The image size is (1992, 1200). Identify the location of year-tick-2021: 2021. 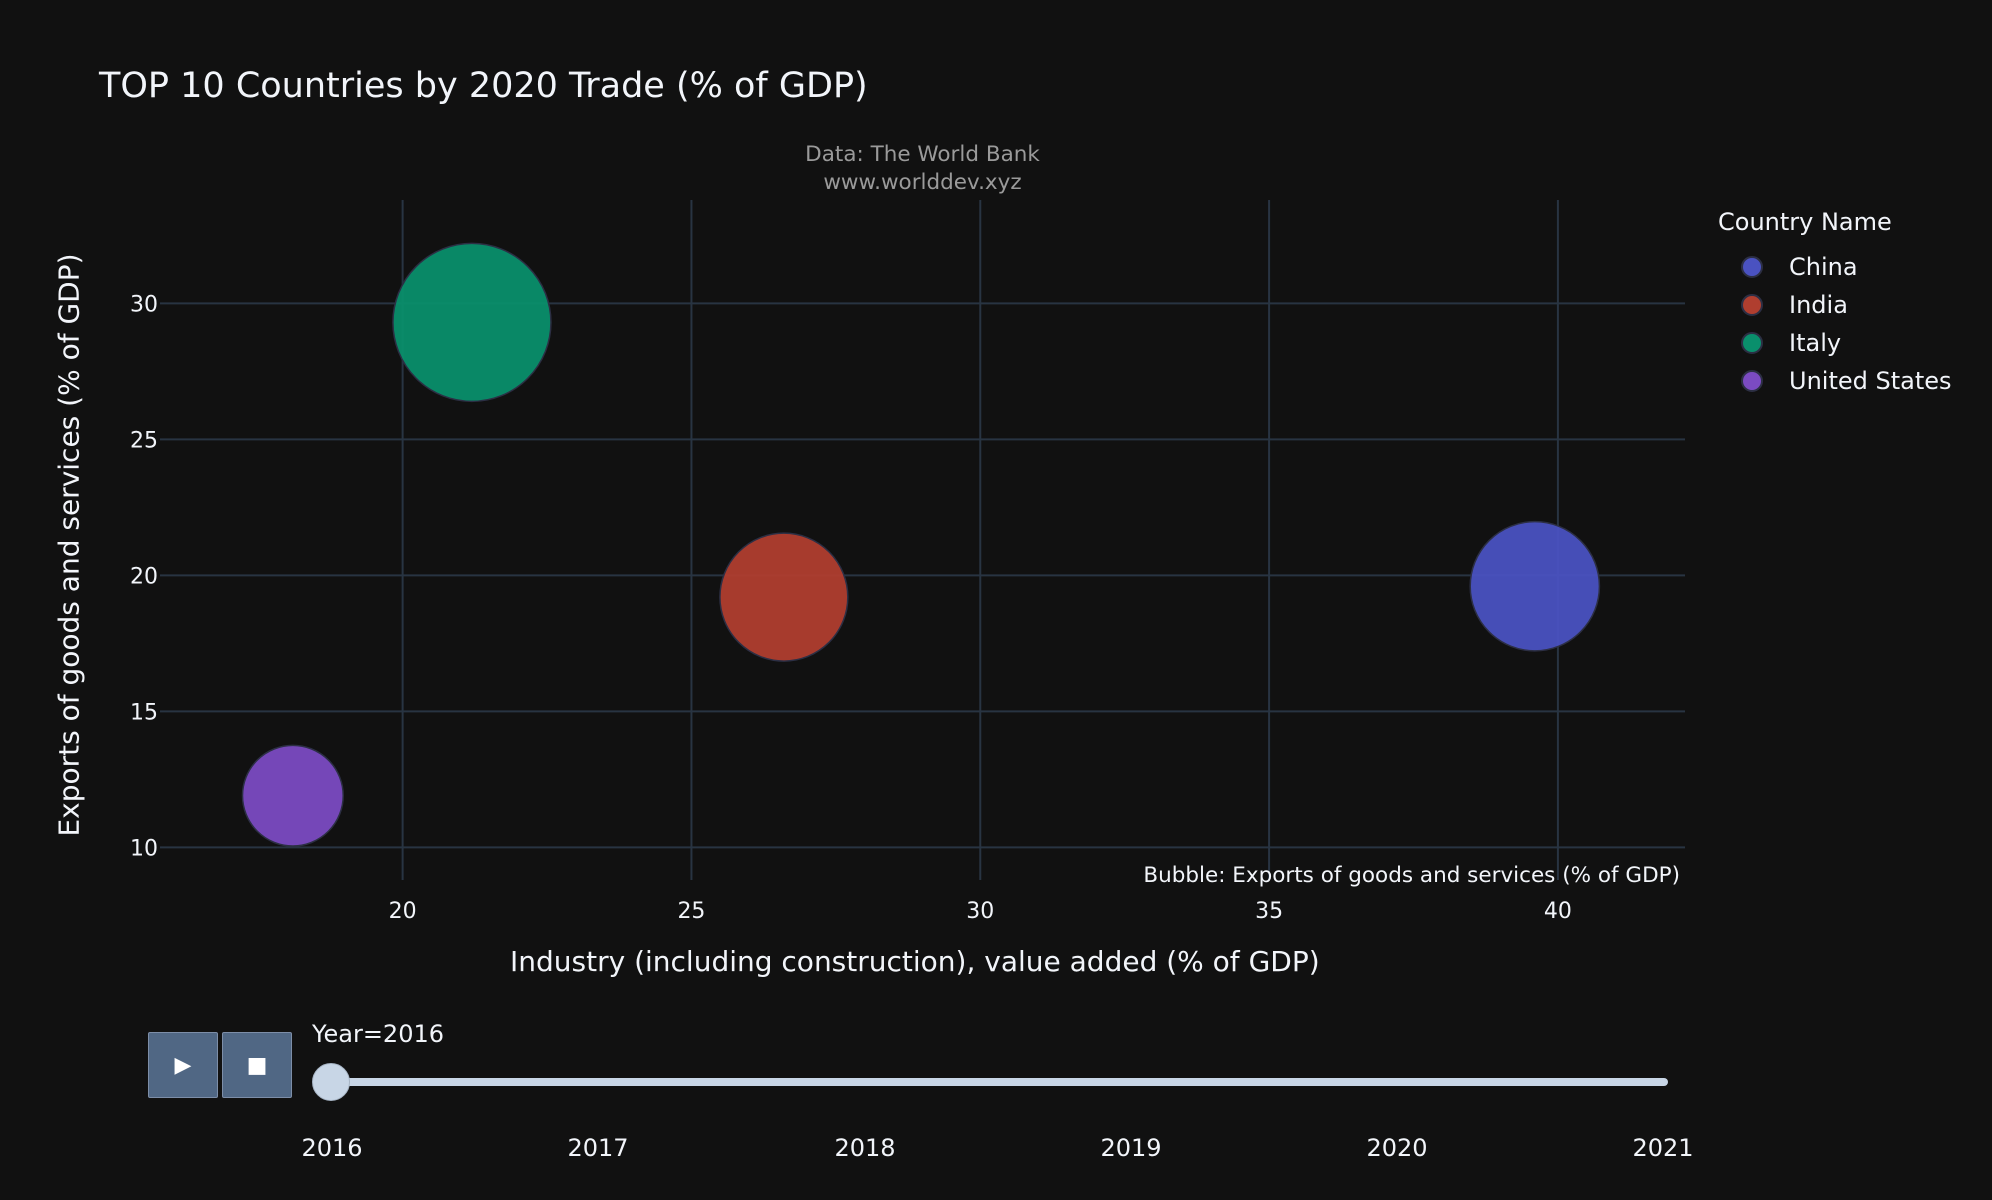
(1663, 1148).